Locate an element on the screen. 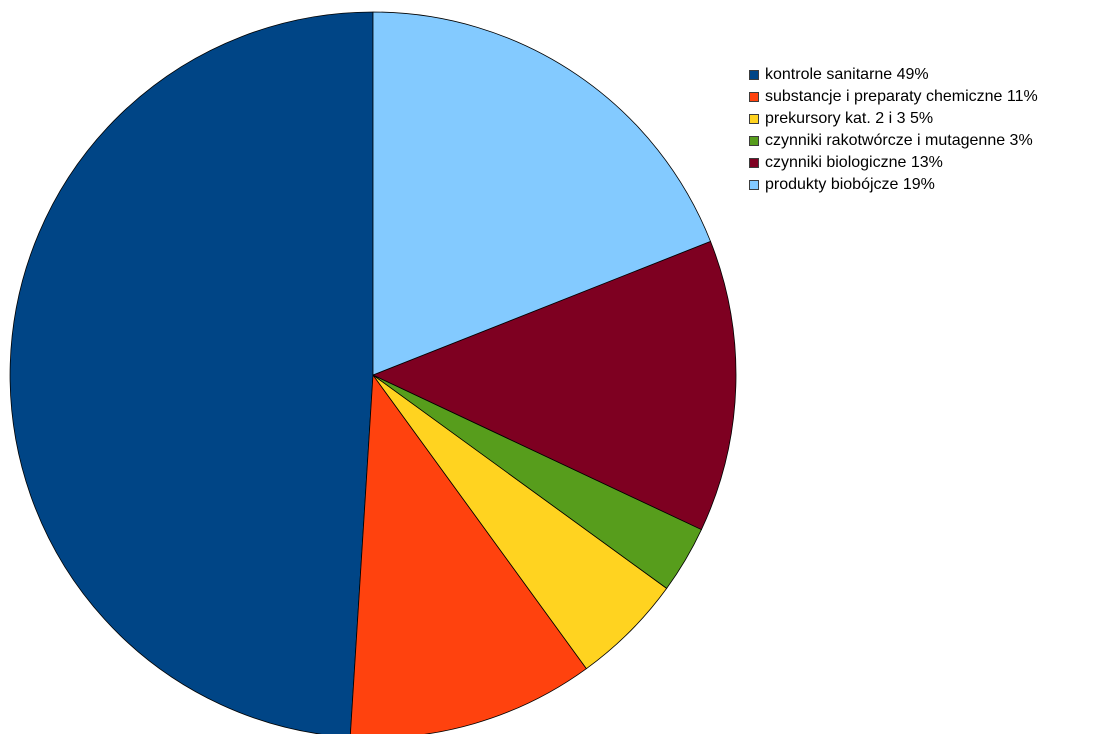 This screenshot has width=1102, height=734. legend-item: kontrole sanitarne 49% is located at coordinates (923, 75).